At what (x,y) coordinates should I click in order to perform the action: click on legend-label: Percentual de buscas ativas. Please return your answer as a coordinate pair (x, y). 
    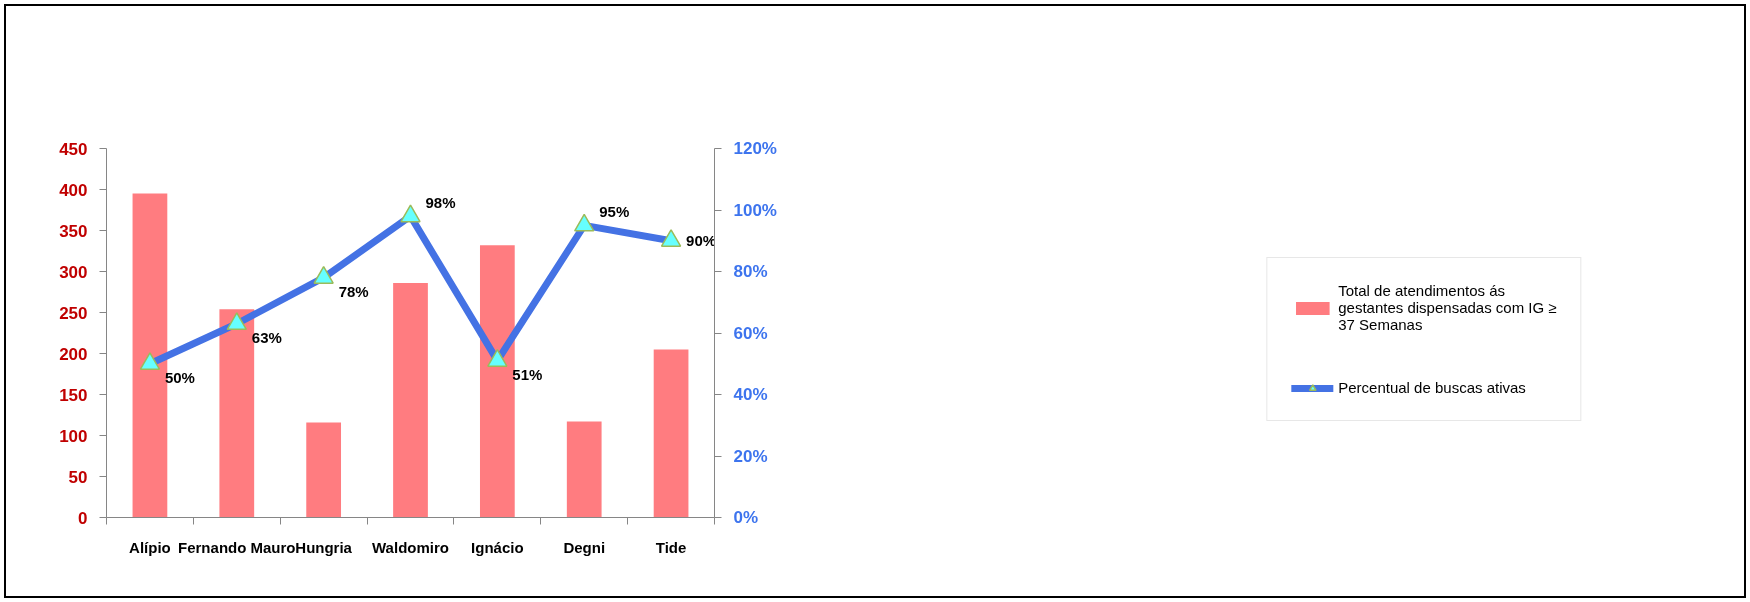
    Looking at the image, I should click on (1432, 387).